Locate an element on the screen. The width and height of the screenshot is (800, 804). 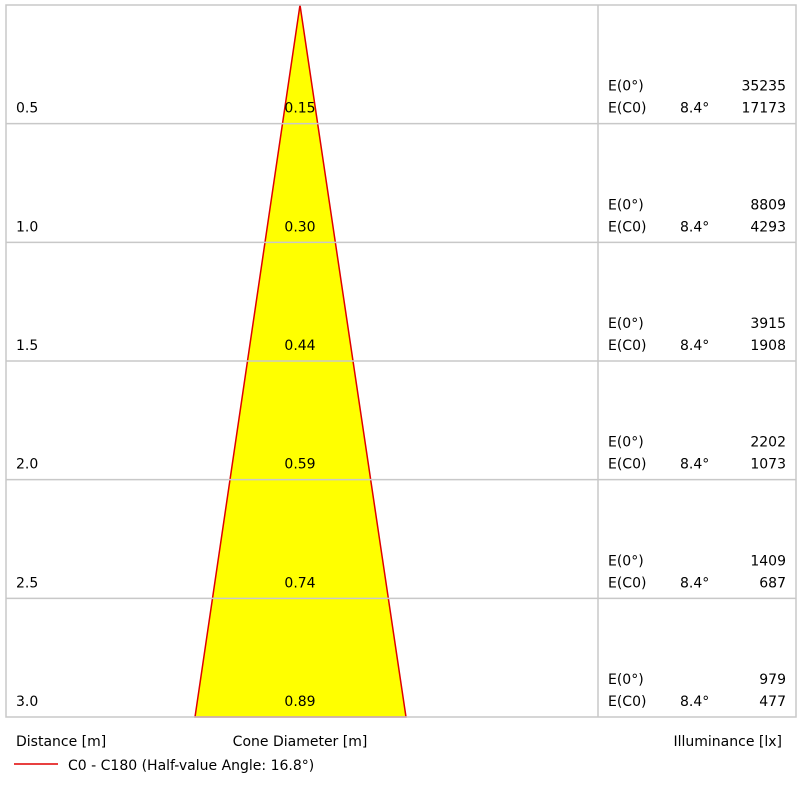
diameter: 0.74 is located at coordinates (299, 583).